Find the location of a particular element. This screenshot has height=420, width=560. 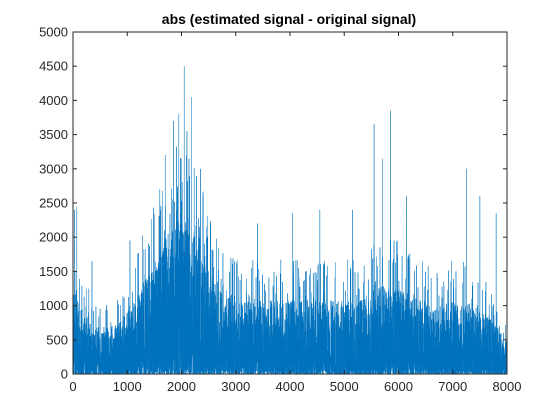

y-tick-label: 4500 is located at coordinates (53, 66).